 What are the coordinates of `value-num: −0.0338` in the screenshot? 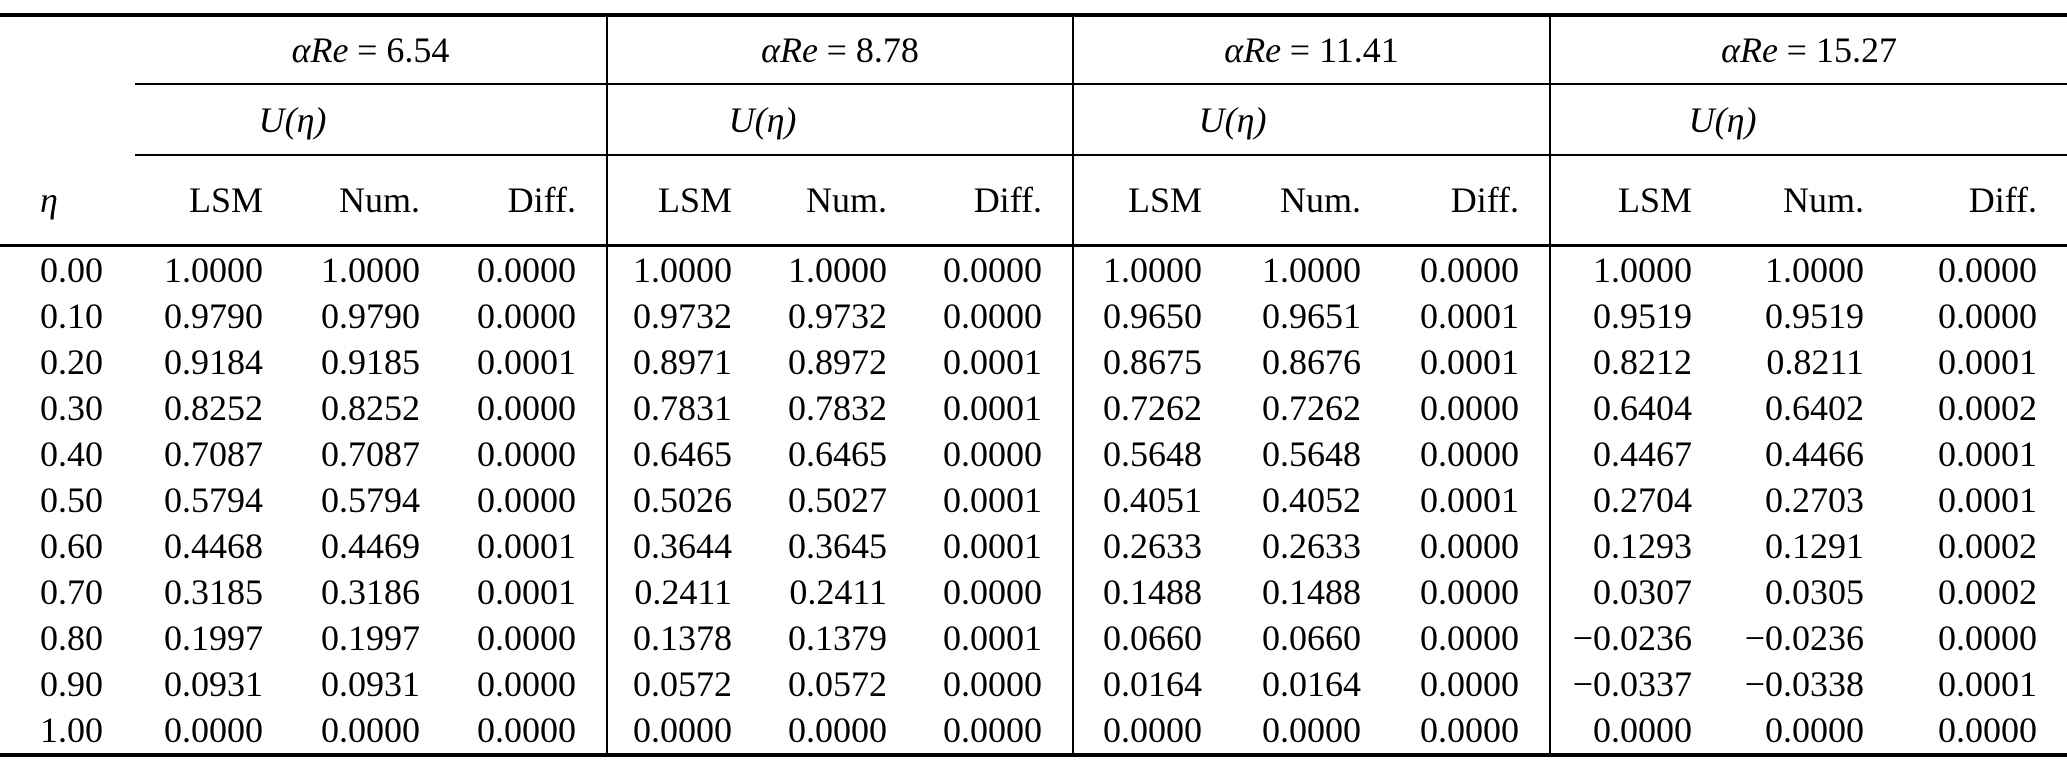 It's located at (1804, 684).